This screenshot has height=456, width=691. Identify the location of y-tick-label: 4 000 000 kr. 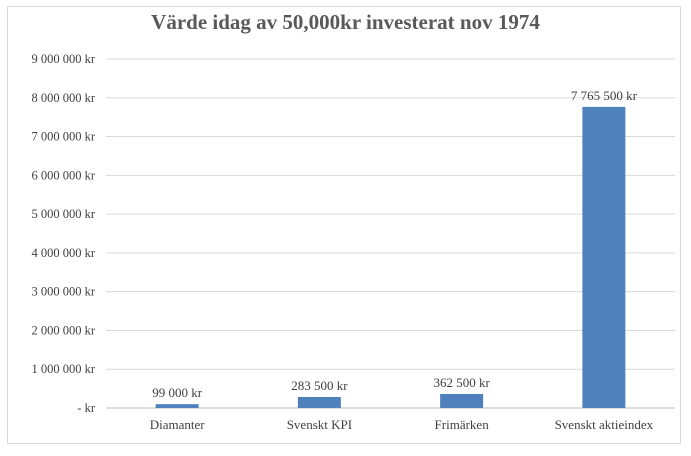
(63, 253).